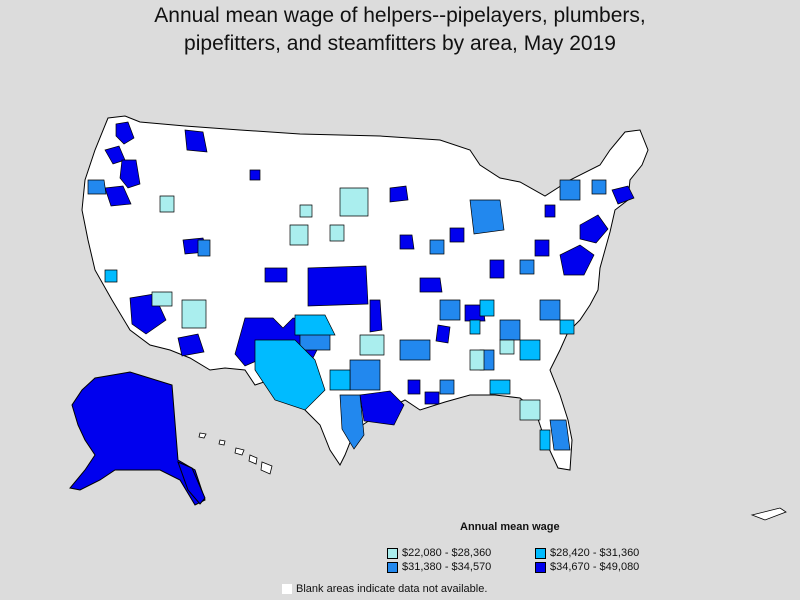 The width and height of the screenshot is (800, 600). What do you see at coordinates (287, 589) in the screenshot?
I see `no-data-swatch` at bounding box center [287, 589].